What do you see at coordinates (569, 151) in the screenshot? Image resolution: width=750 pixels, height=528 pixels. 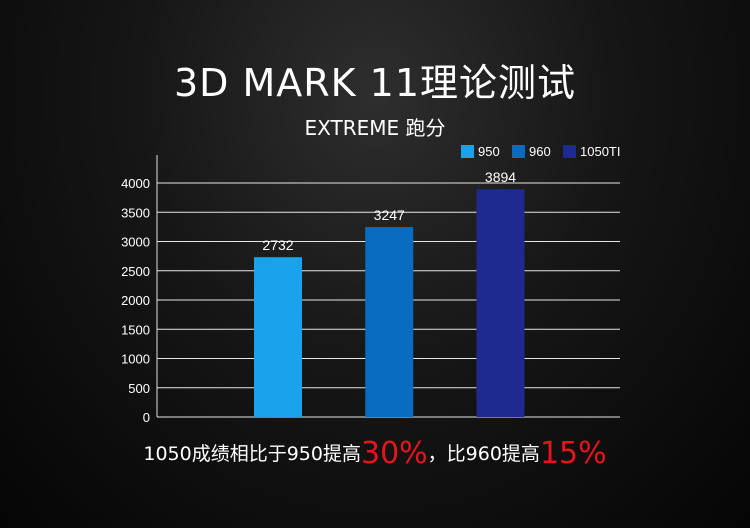 I see `legend-swatch-1050TI` at bounding box center [569, 151].